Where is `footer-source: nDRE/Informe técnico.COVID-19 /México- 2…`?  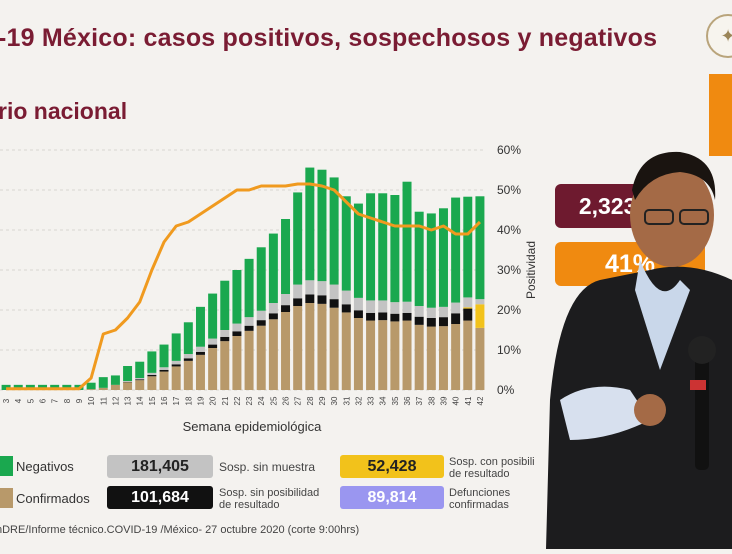 footer-source: nDRE/Informe técnico.COVID-19 /México- 2… is located at coordinates (179, 530).